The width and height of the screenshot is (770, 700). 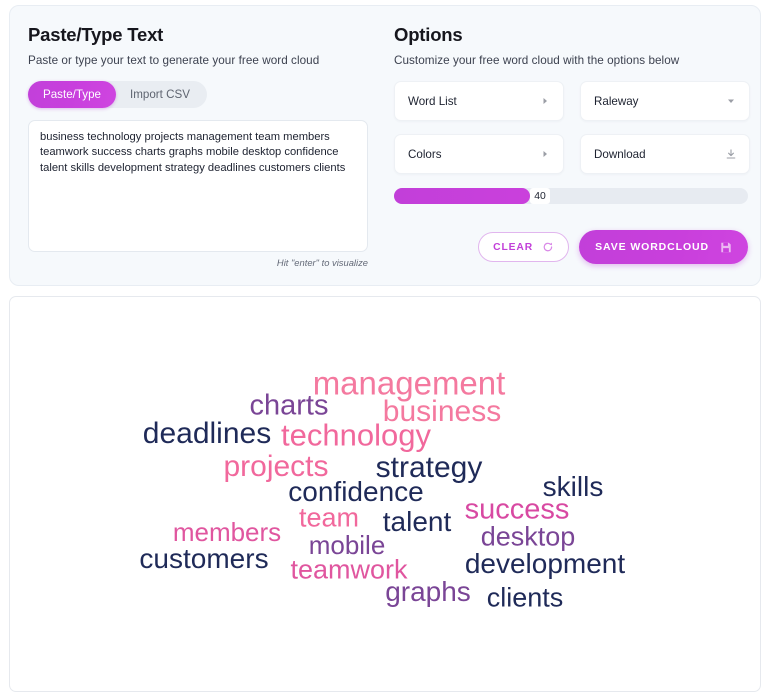 What do you see at coordinates (513, 247) in the screenshot?
I see `clear-button-label: CLEAR` at bounding box center [513, 247].